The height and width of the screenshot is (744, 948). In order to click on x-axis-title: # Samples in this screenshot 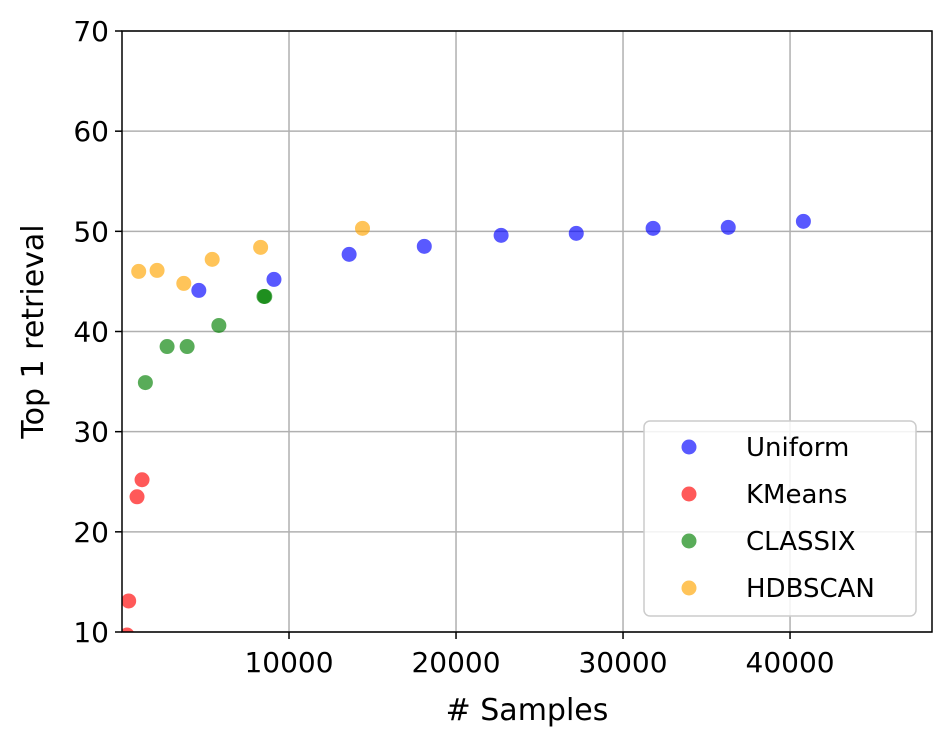, I will do `click(527, 710)`.